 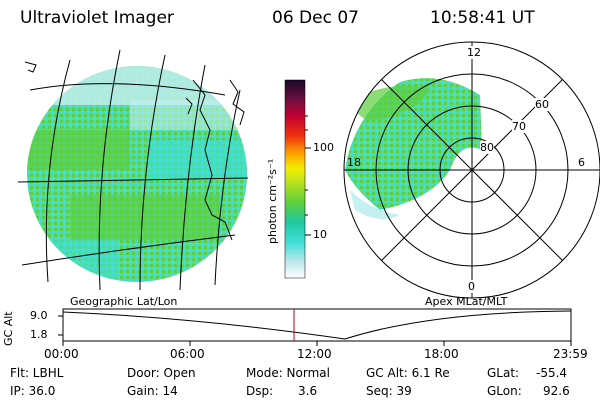 What do you see at coordinates (152, 391) in the screenshot?
I see `status-gain: Gain: 14` at bounding box center [152, 391].